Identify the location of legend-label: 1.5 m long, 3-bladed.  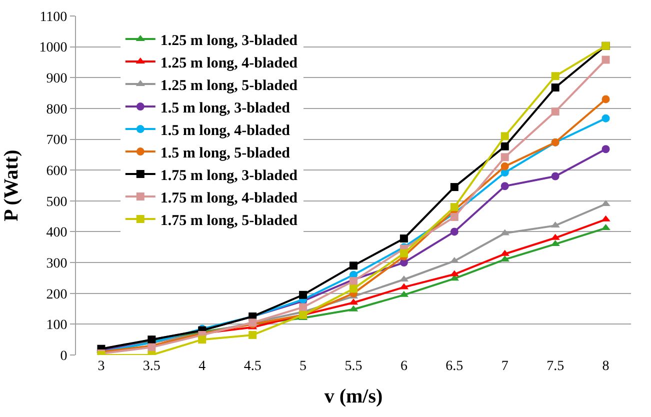
(225, 108).